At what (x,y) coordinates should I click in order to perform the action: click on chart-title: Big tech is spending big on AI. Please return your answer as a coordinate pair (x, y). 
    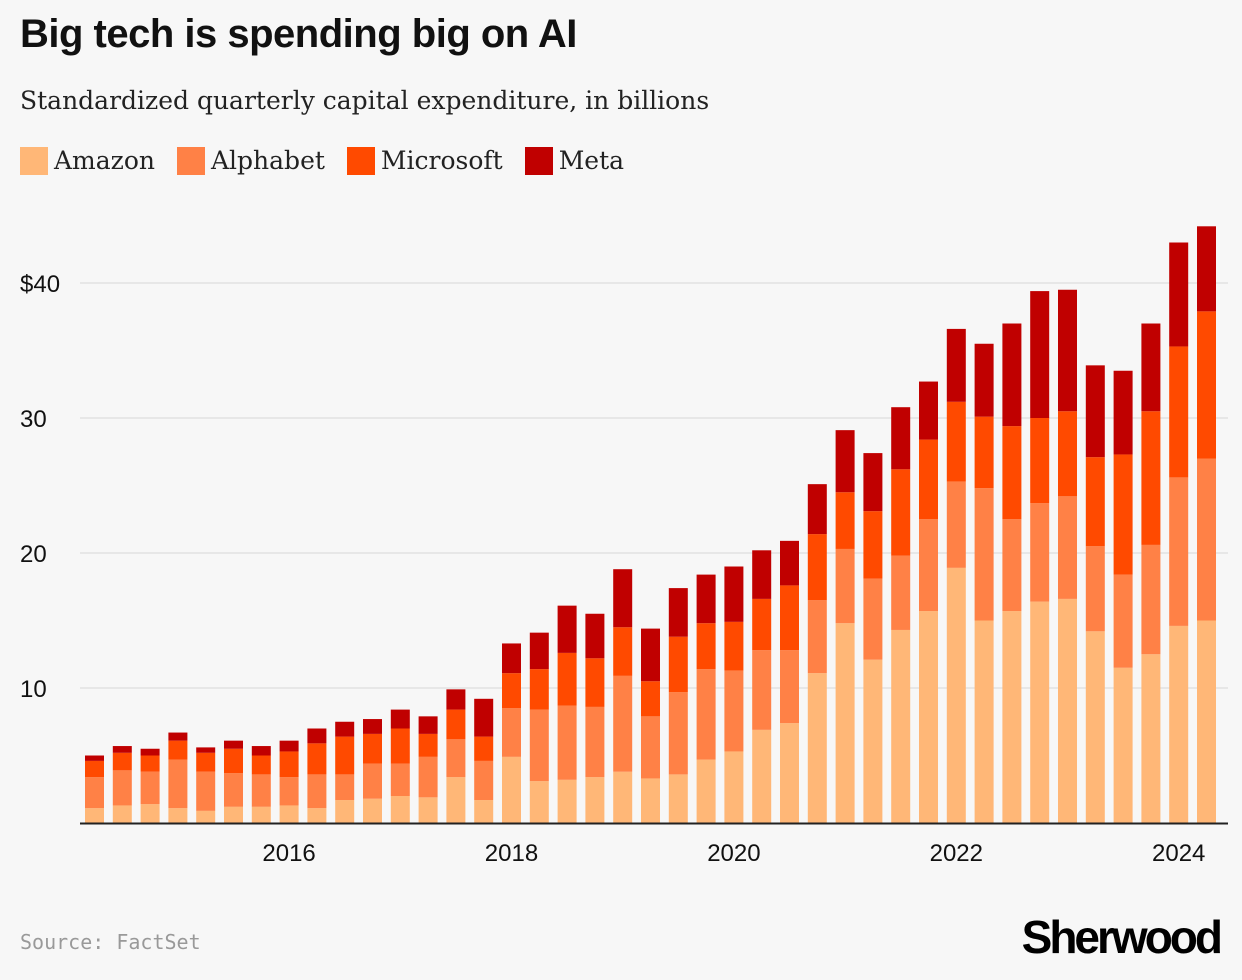
    Looking at the image, I should click on (298, 34).